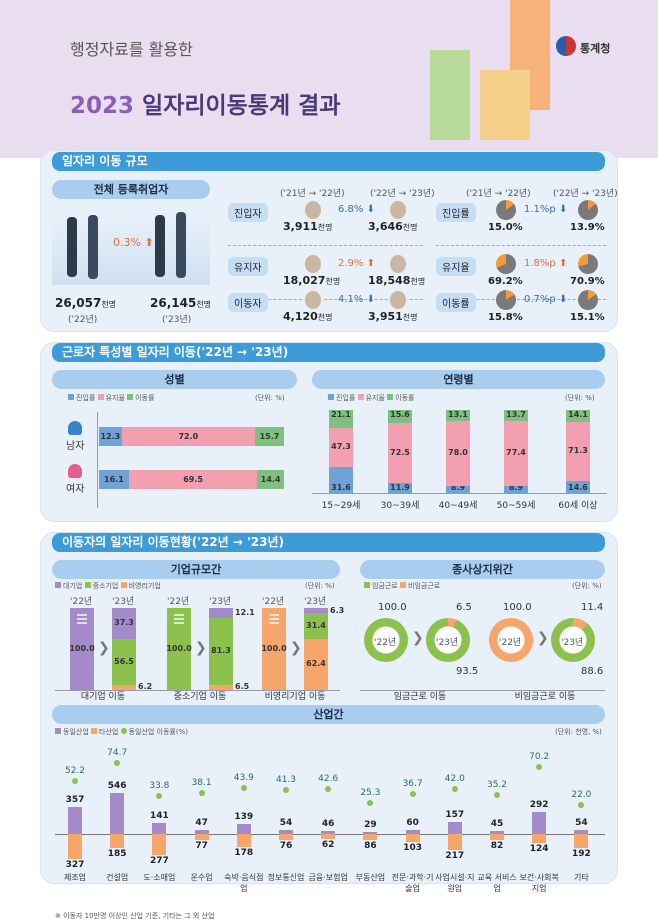  What do you see at coordinates (546, 299) in the screenshot?
I see `rate-change: 0.7%p ⬇` at bounding box center [546, 299].